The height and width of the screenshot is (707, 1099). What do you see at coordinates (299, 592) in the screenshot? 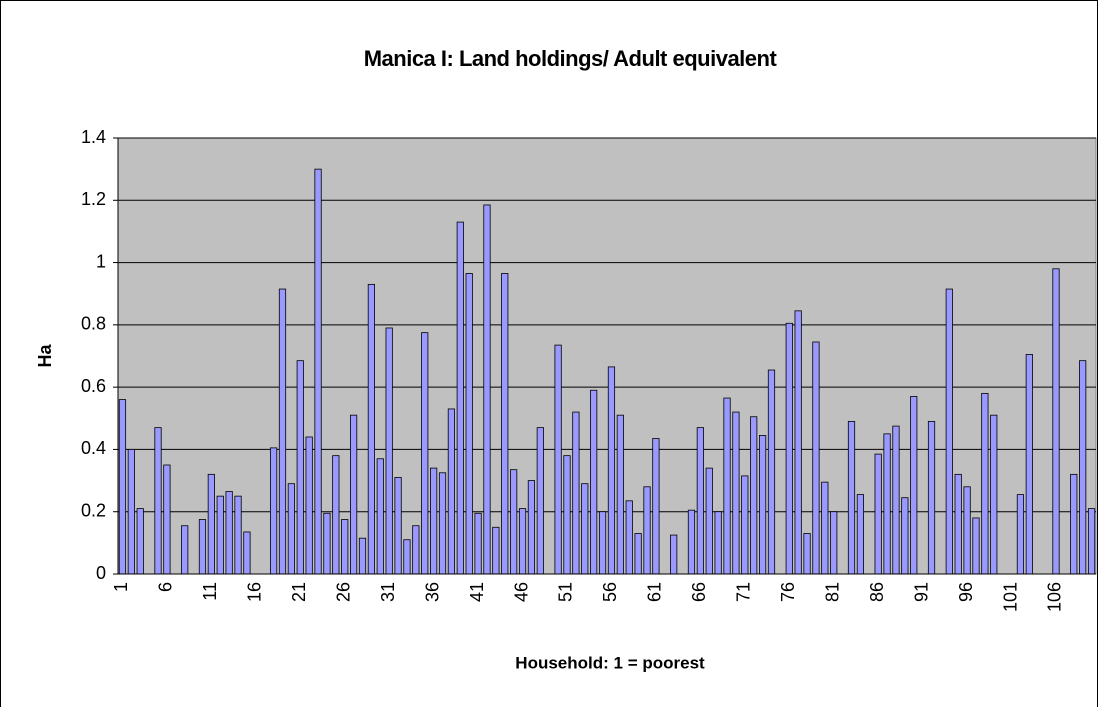
I see `x-tick-label: 21` at bounding box center [299, 592].